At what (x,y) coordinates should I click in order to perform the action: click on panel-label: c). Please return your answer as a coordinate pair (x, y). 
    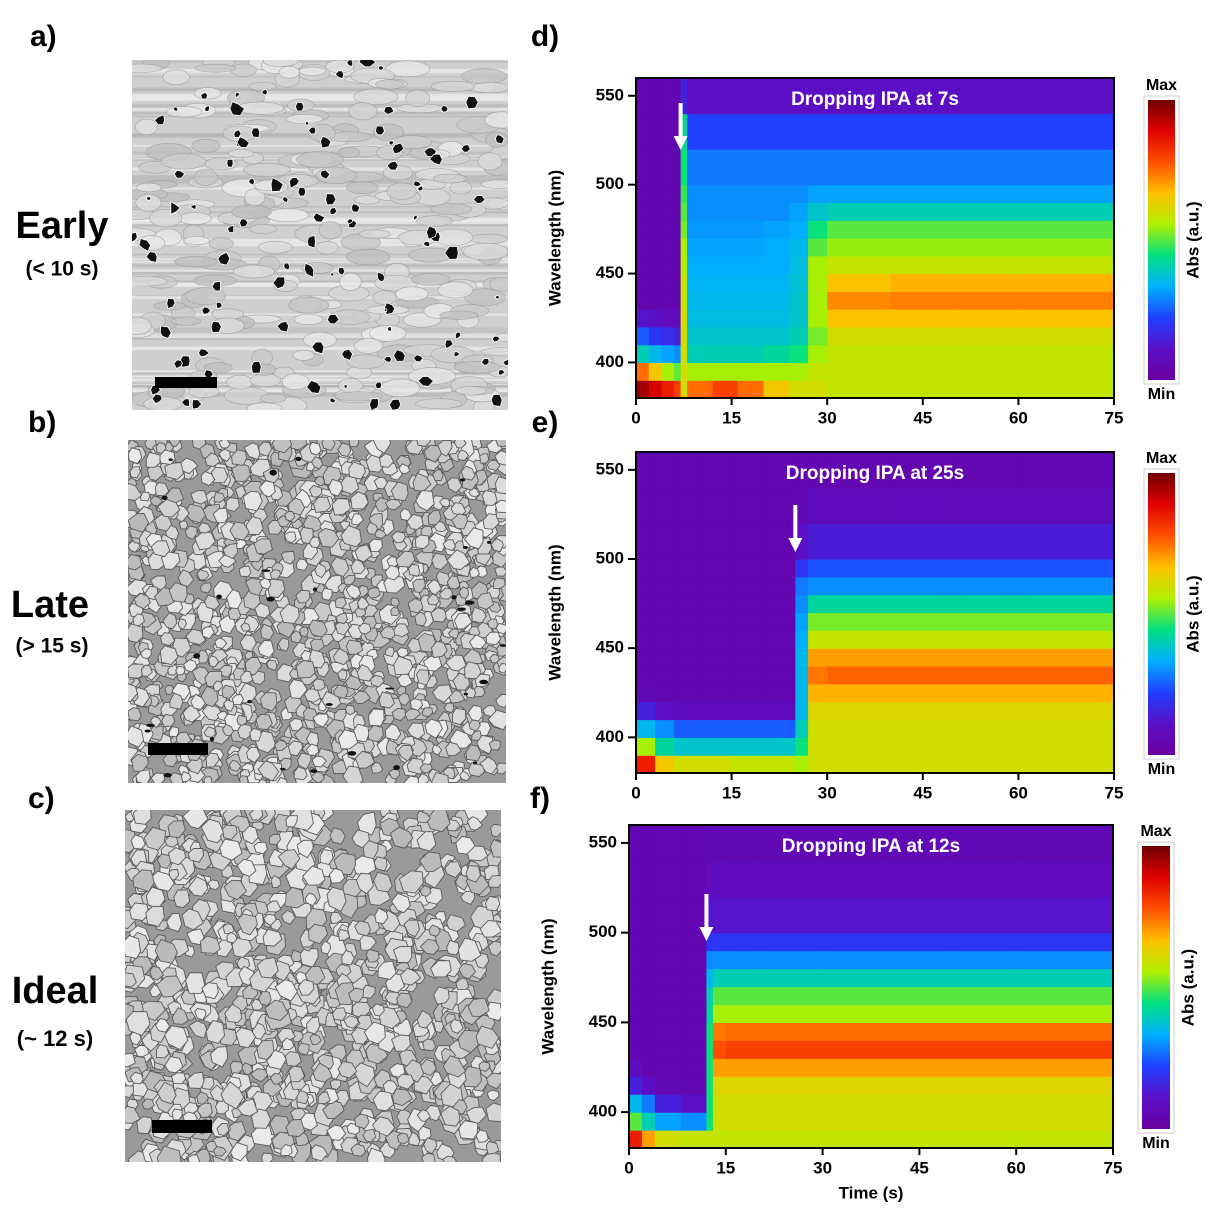
    Looking at the image, I should click on (41, 798).